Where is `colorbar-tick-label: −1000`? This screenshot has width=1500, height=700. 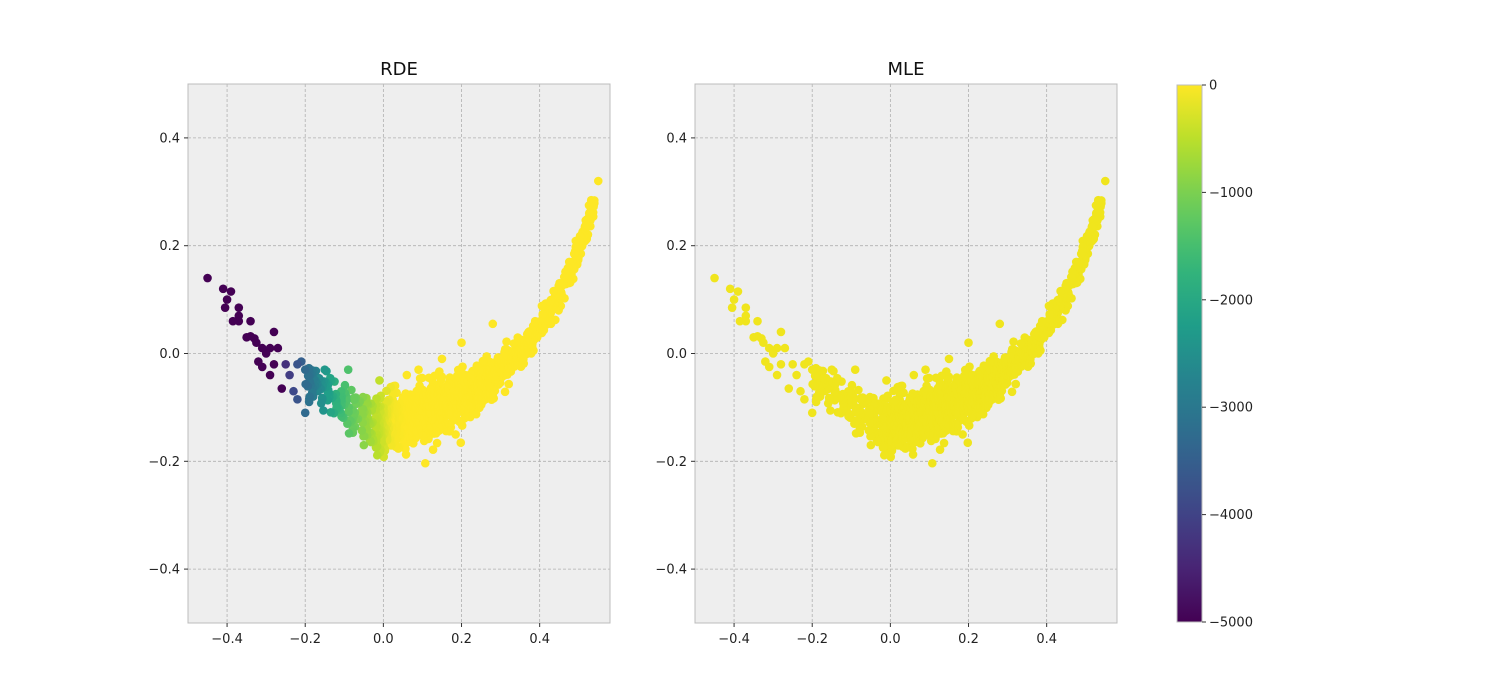 colorbar-tick-label: −1000 is located at coordinates (1231, 193).